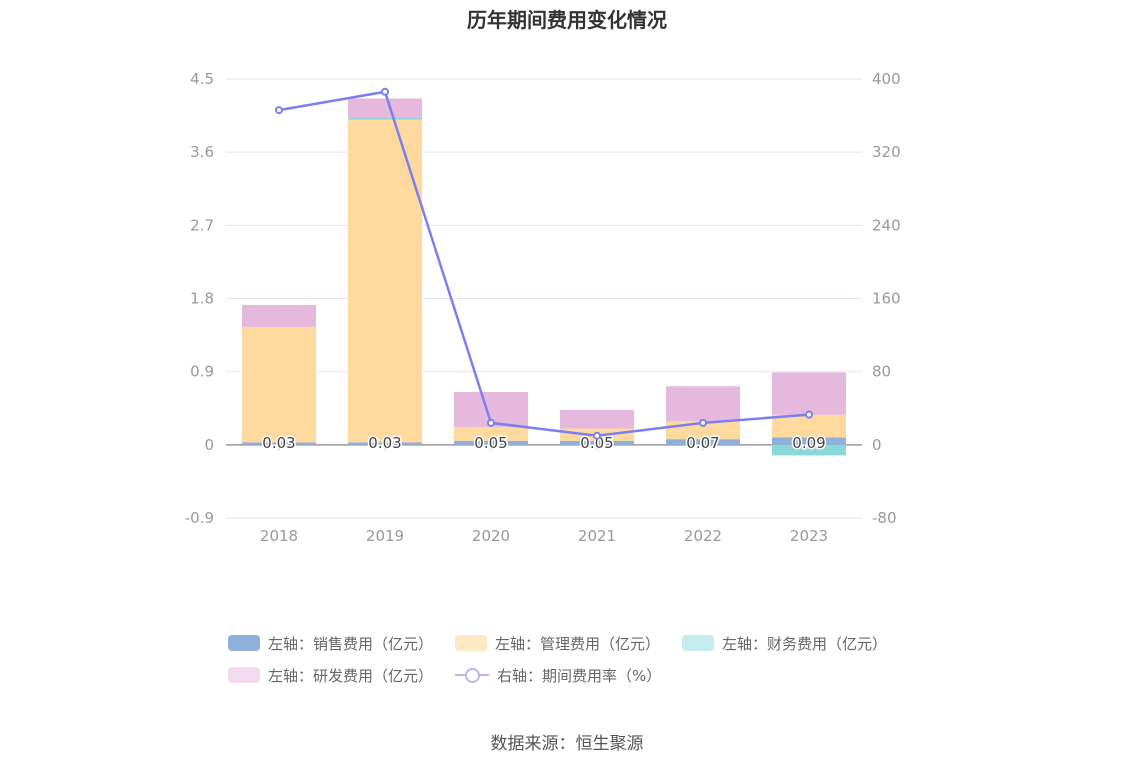 The width and height of the screenshot is (1134, 766). I want to click on legend-label: 右轴：期间费用率（%）, so click(579, 675).